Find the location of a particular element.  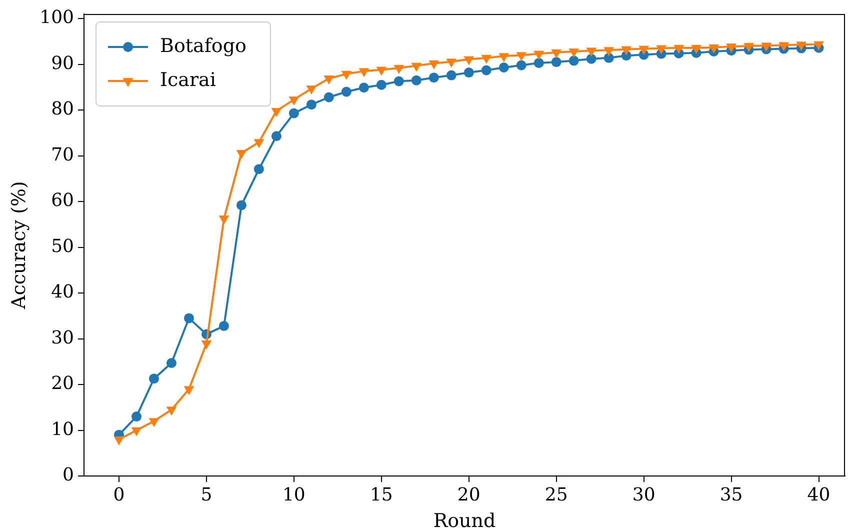

legend-label: Icarai is located at coordinates (188, 79).